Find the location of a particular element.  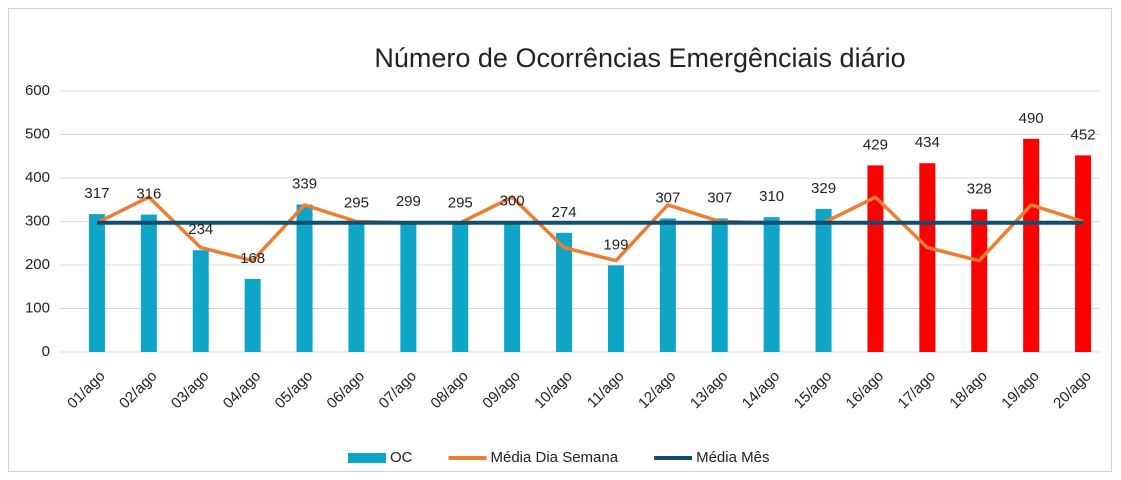

y-tick-label: 100 is located at coordinates (37, 307).